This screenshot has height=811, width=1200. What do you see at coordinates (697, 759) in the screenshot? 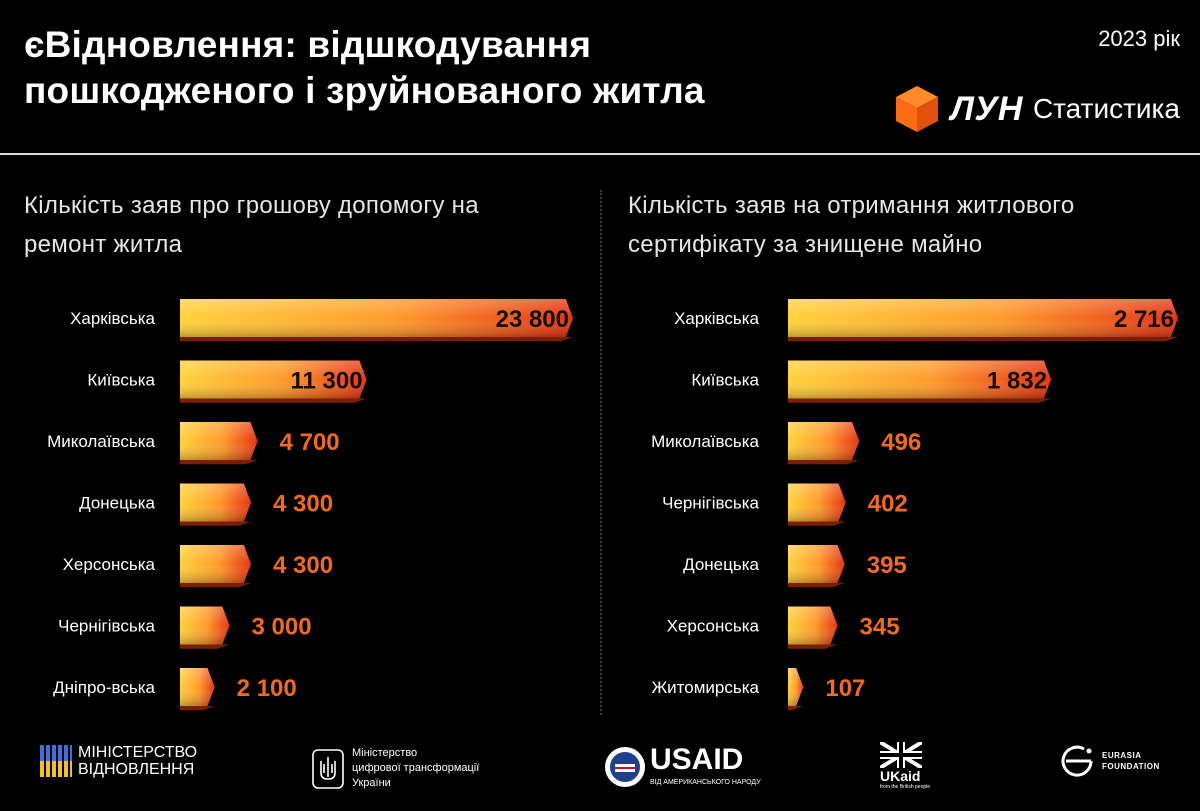
I see `usaid-wordmark: USAID` at bounding box center [697, 759].